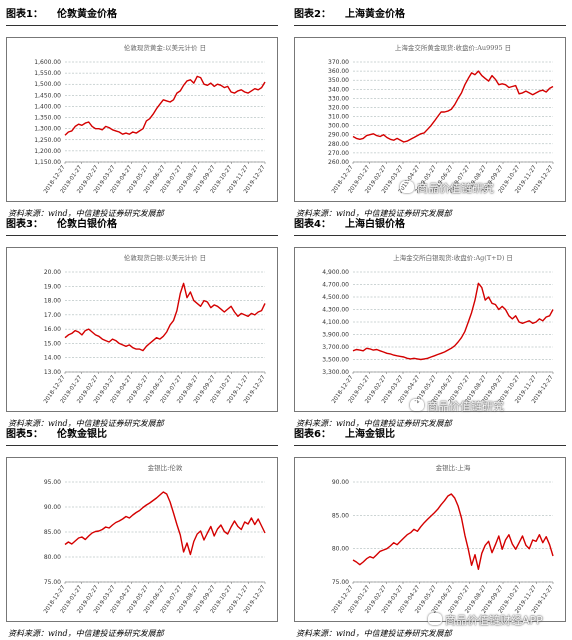 The width and height of the screenshot is (572, 640). What do you see at coordinates (374, 224) in the screenshot?
I see `chart-title: 上海白银价格` at bounding box center [374, 224].